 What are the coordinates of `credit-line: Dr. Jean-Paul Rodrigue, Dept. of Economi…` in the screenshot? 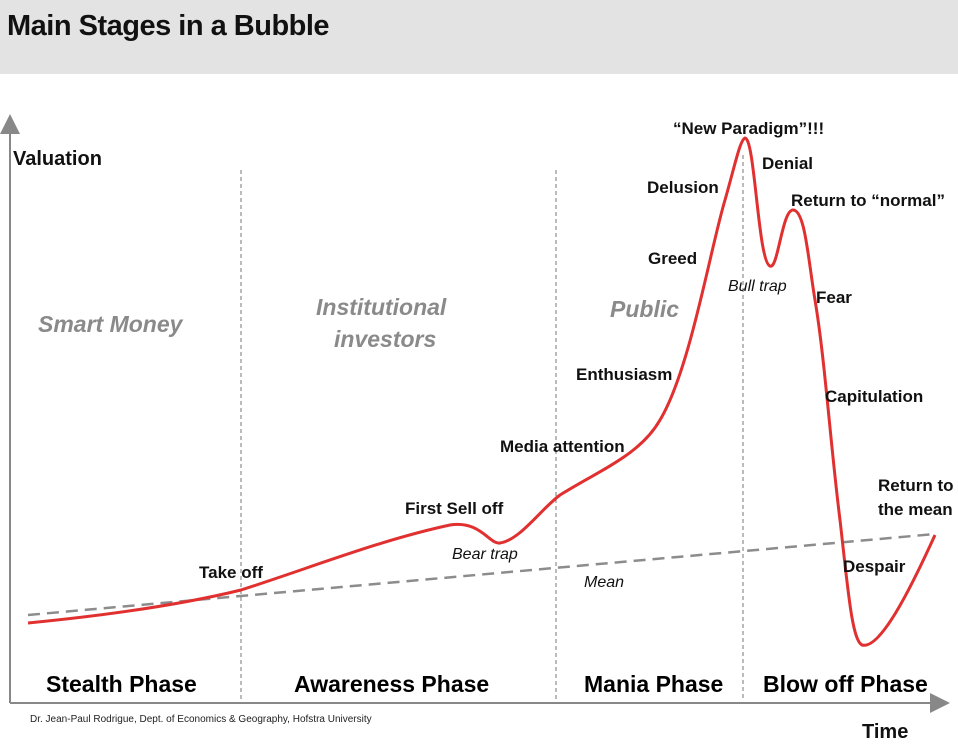 It's located at (201, 719).